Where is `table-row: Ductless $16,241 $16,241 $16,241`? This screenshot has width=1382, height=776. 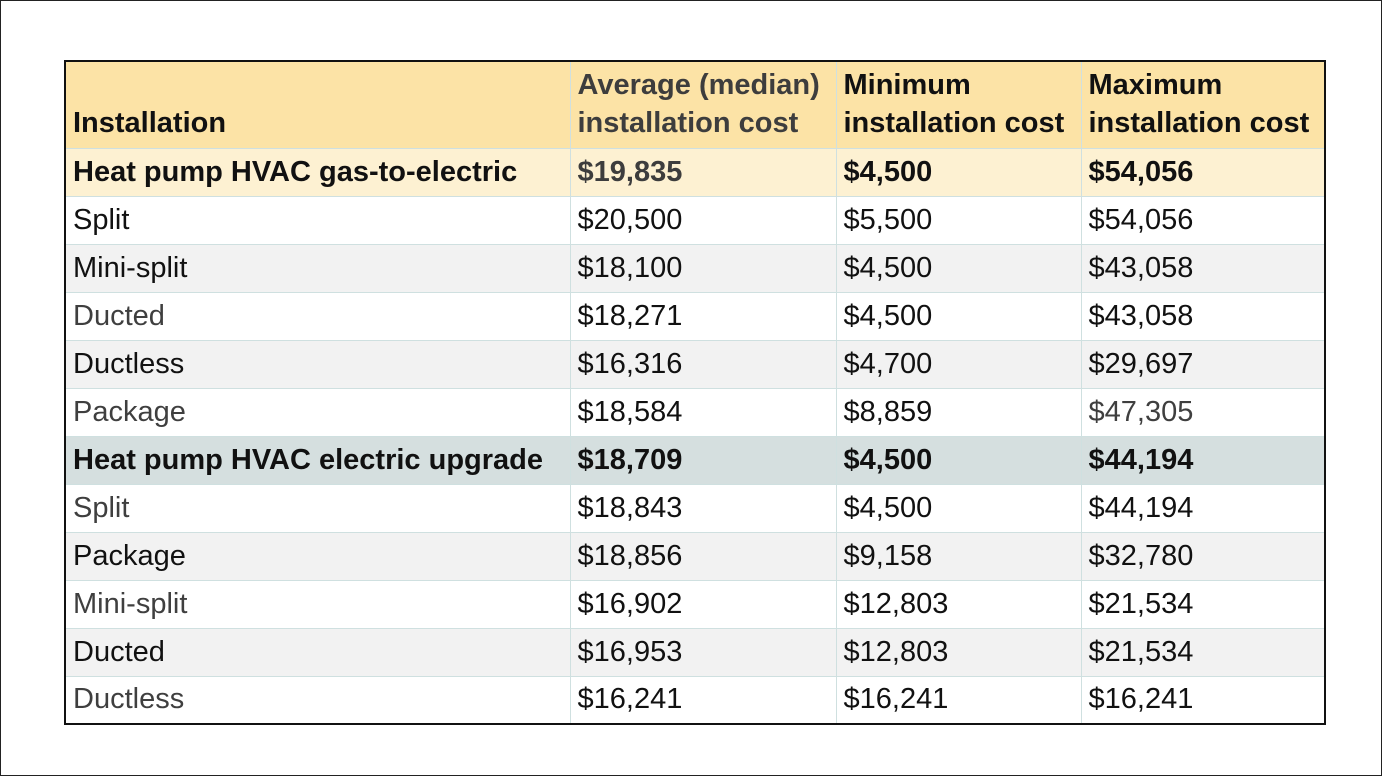
table-row: Ductless $16,241 $16,241 $16,241 is located at coordinates (695, 700).